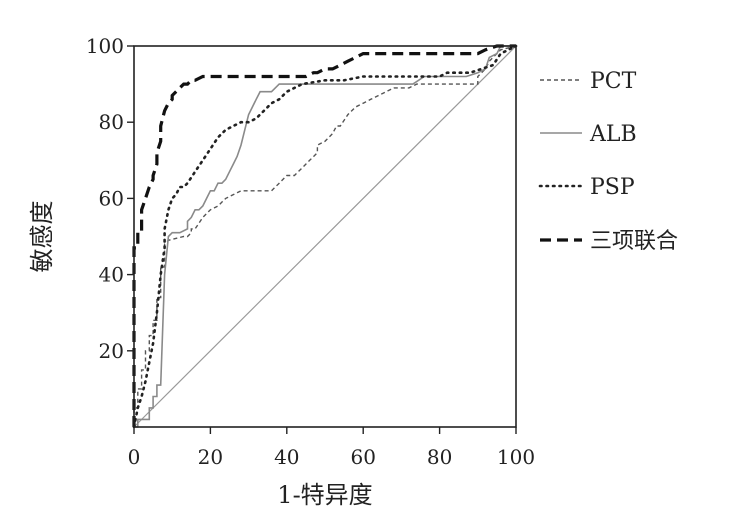 This screenshot has width=736, height=531. I want to click on x-tick-label: 100, so click(516, 457).